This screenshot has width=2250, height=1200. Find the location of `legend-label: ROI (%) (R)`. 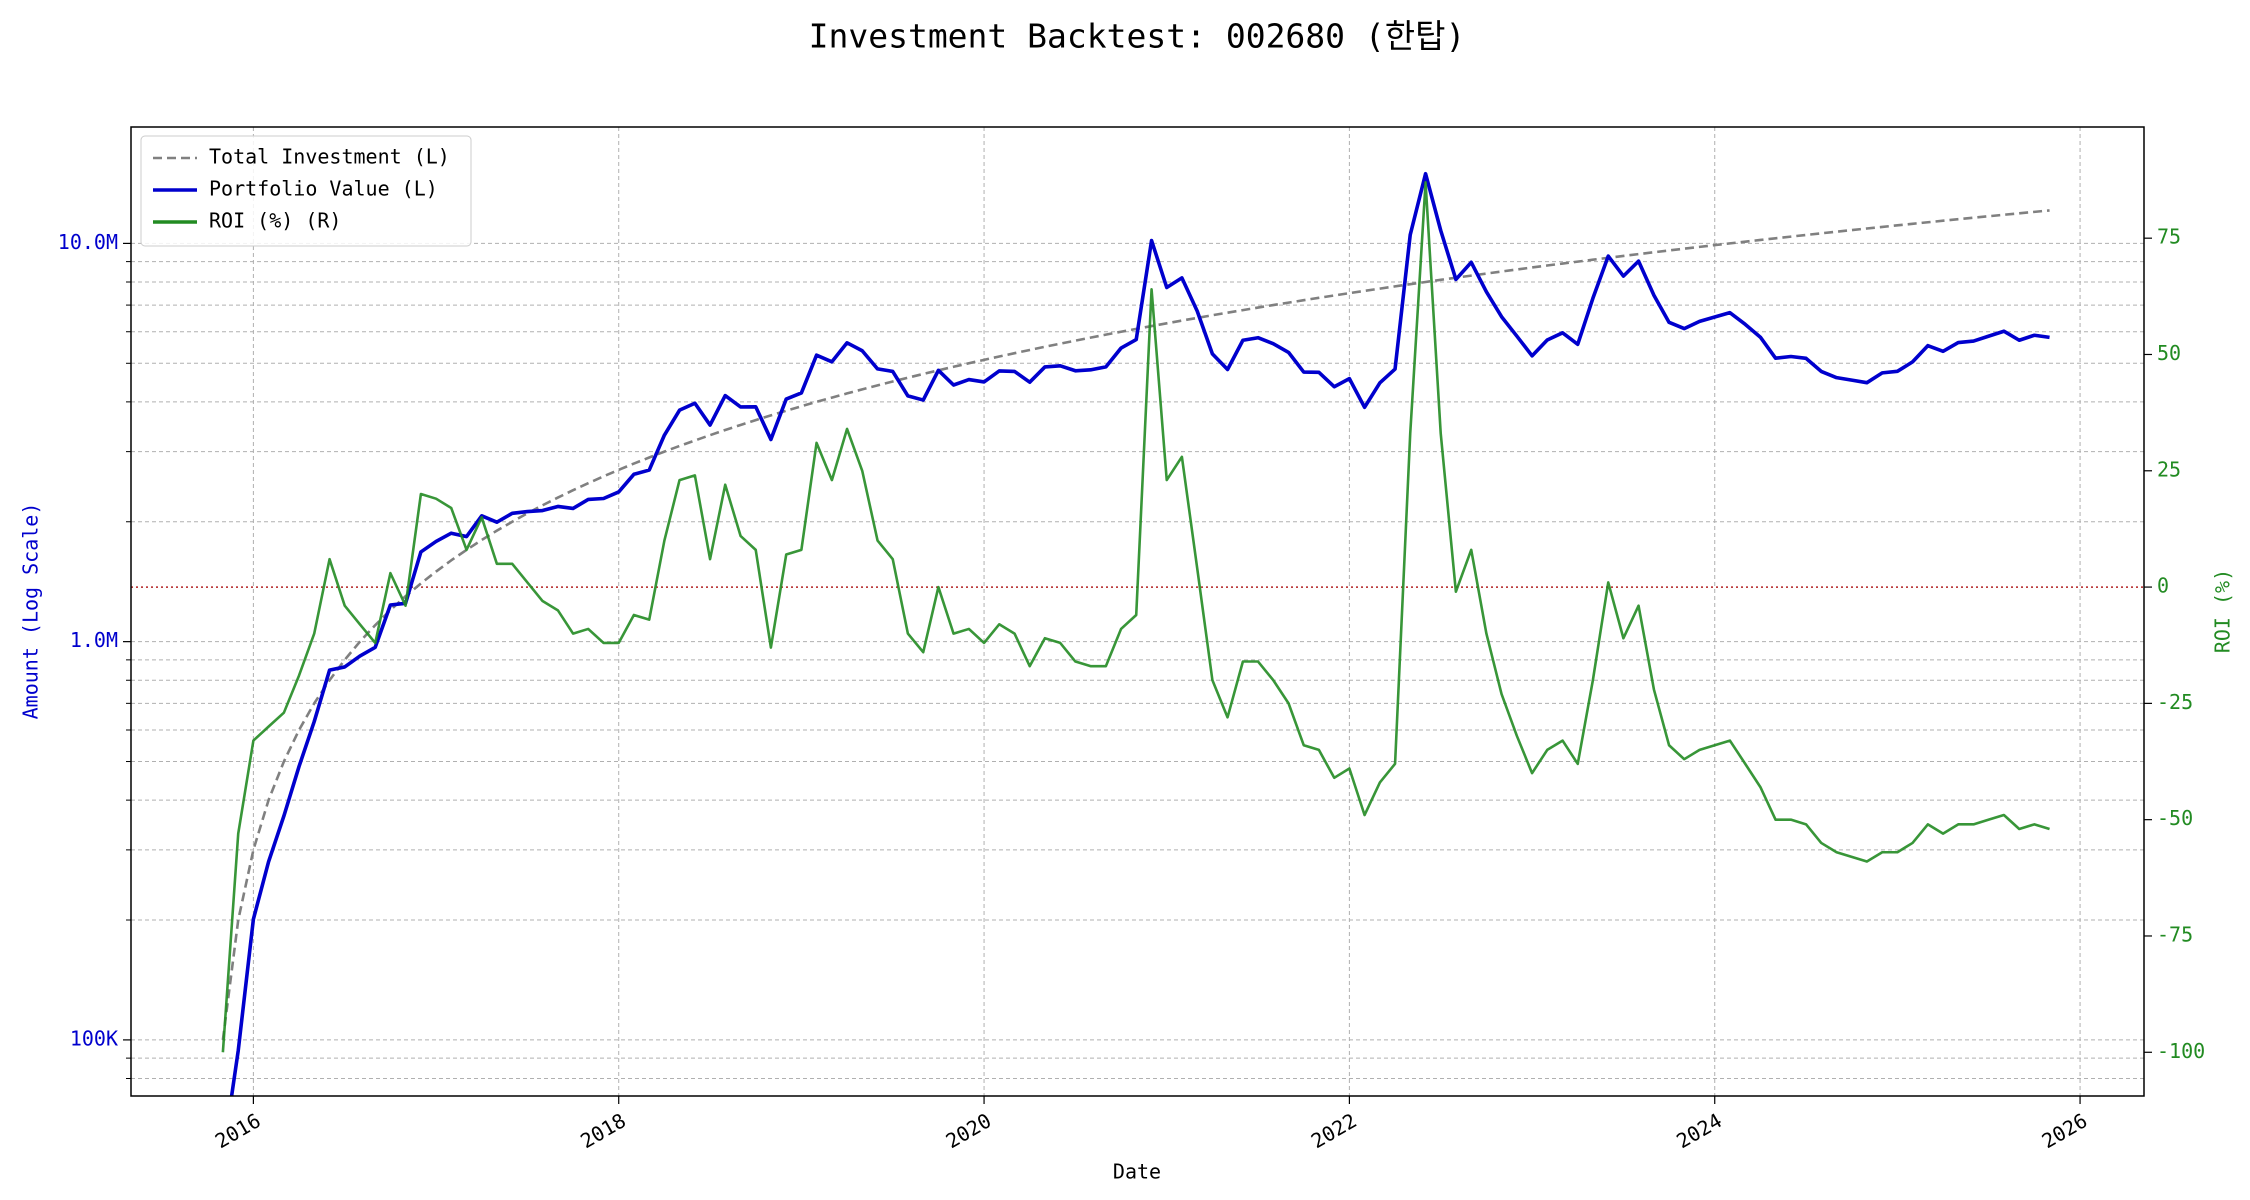

legend-label: ROI (%) (R) is located at coordinates (275, 221).